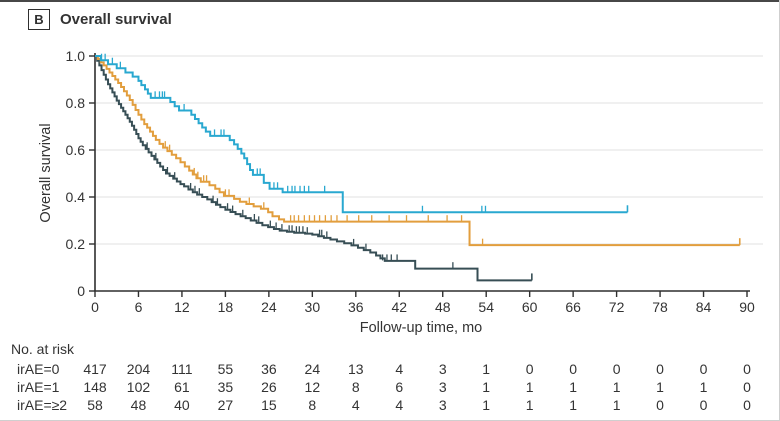 This screenshot has width=780, height=421. Describe the element at coordinates (530, 307) in the screenshot. I see `x-tick-label: 60` at that location.